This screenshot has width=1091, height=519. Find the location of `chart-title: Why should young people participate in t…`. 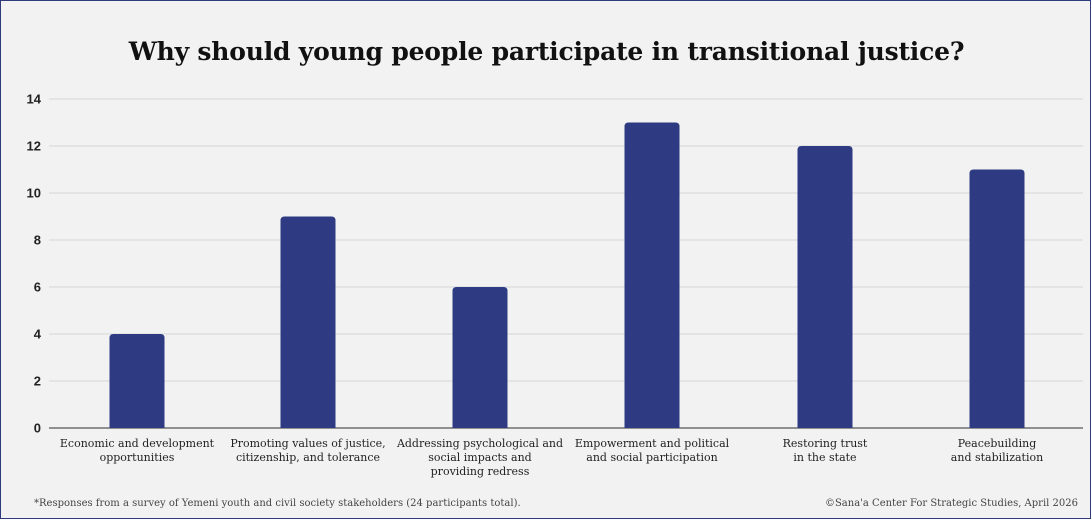

chart-title: Why should young people participate in t… is located at coordinates (546, 51).